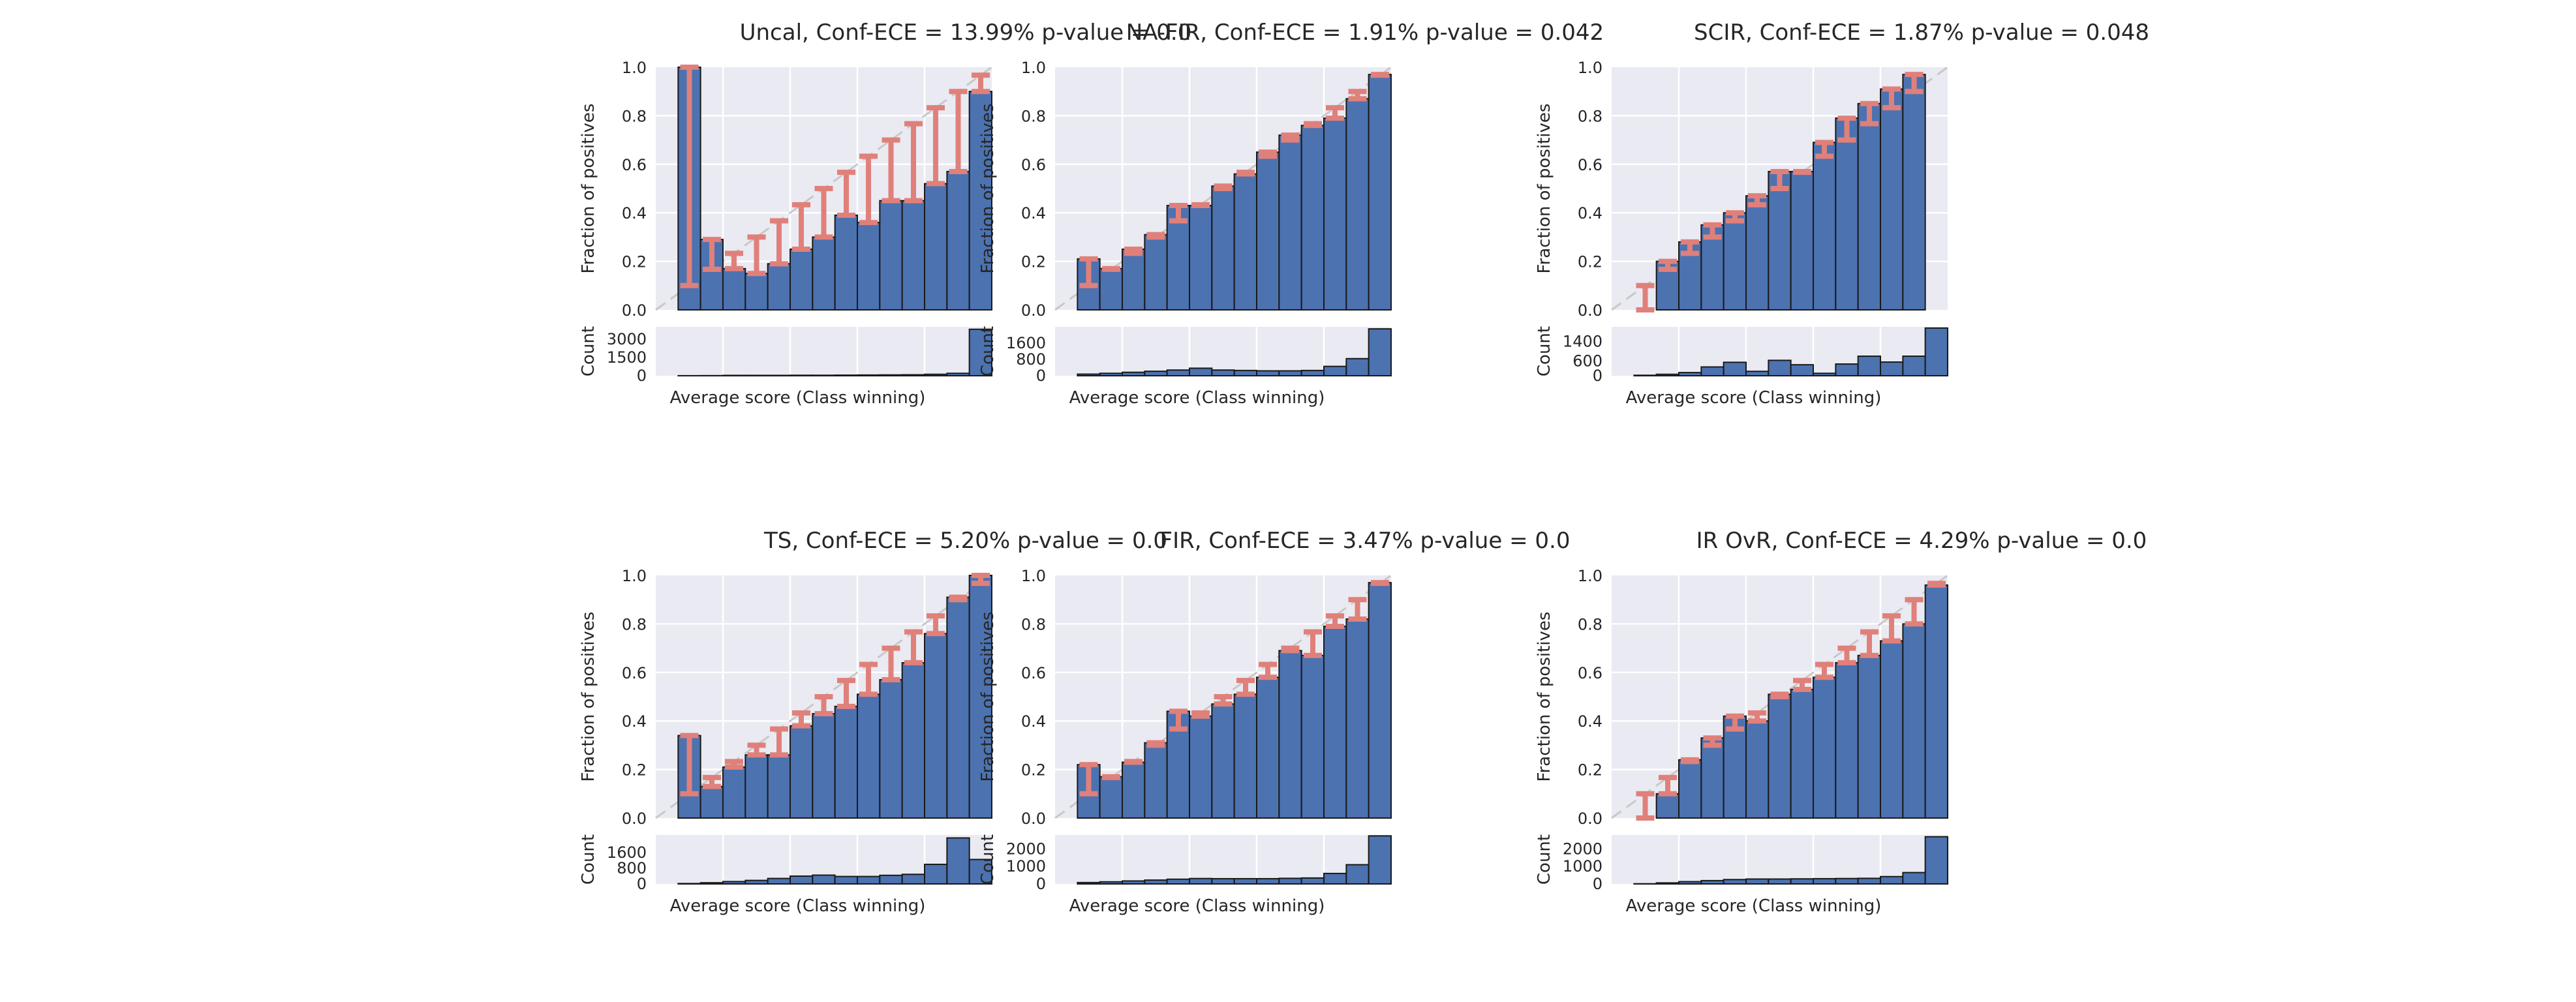 Image resolution: width=2576 pixels, height=1002 pixels. I want to click on x-axis-label: Average score (Class winning), so click(798, 906).